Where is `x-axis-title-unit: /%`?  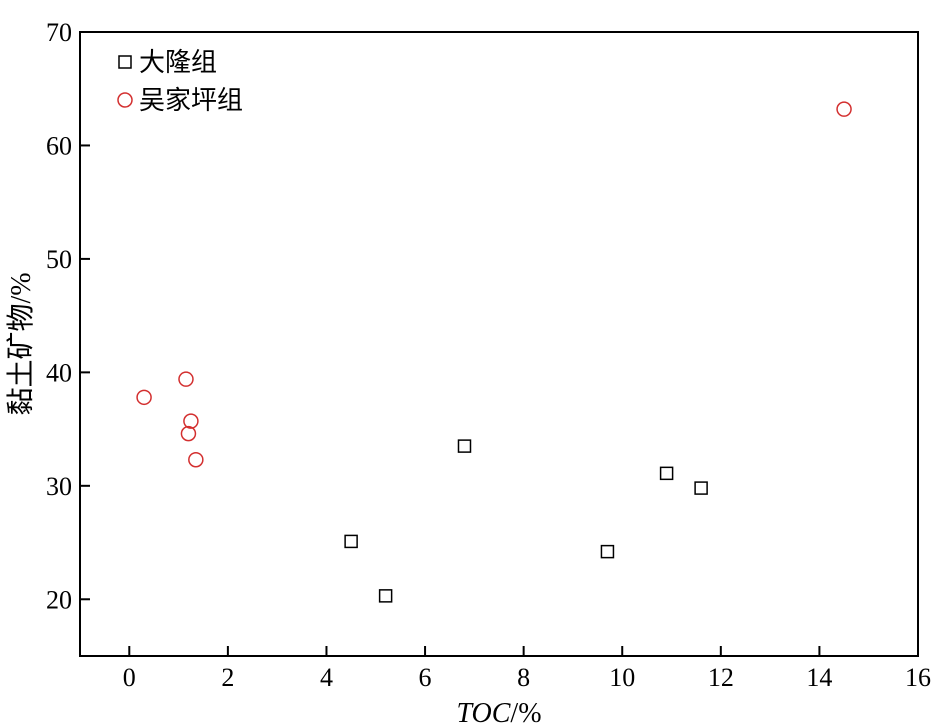
x-axis-title-unit: /% is located at coordinates (525, 712).